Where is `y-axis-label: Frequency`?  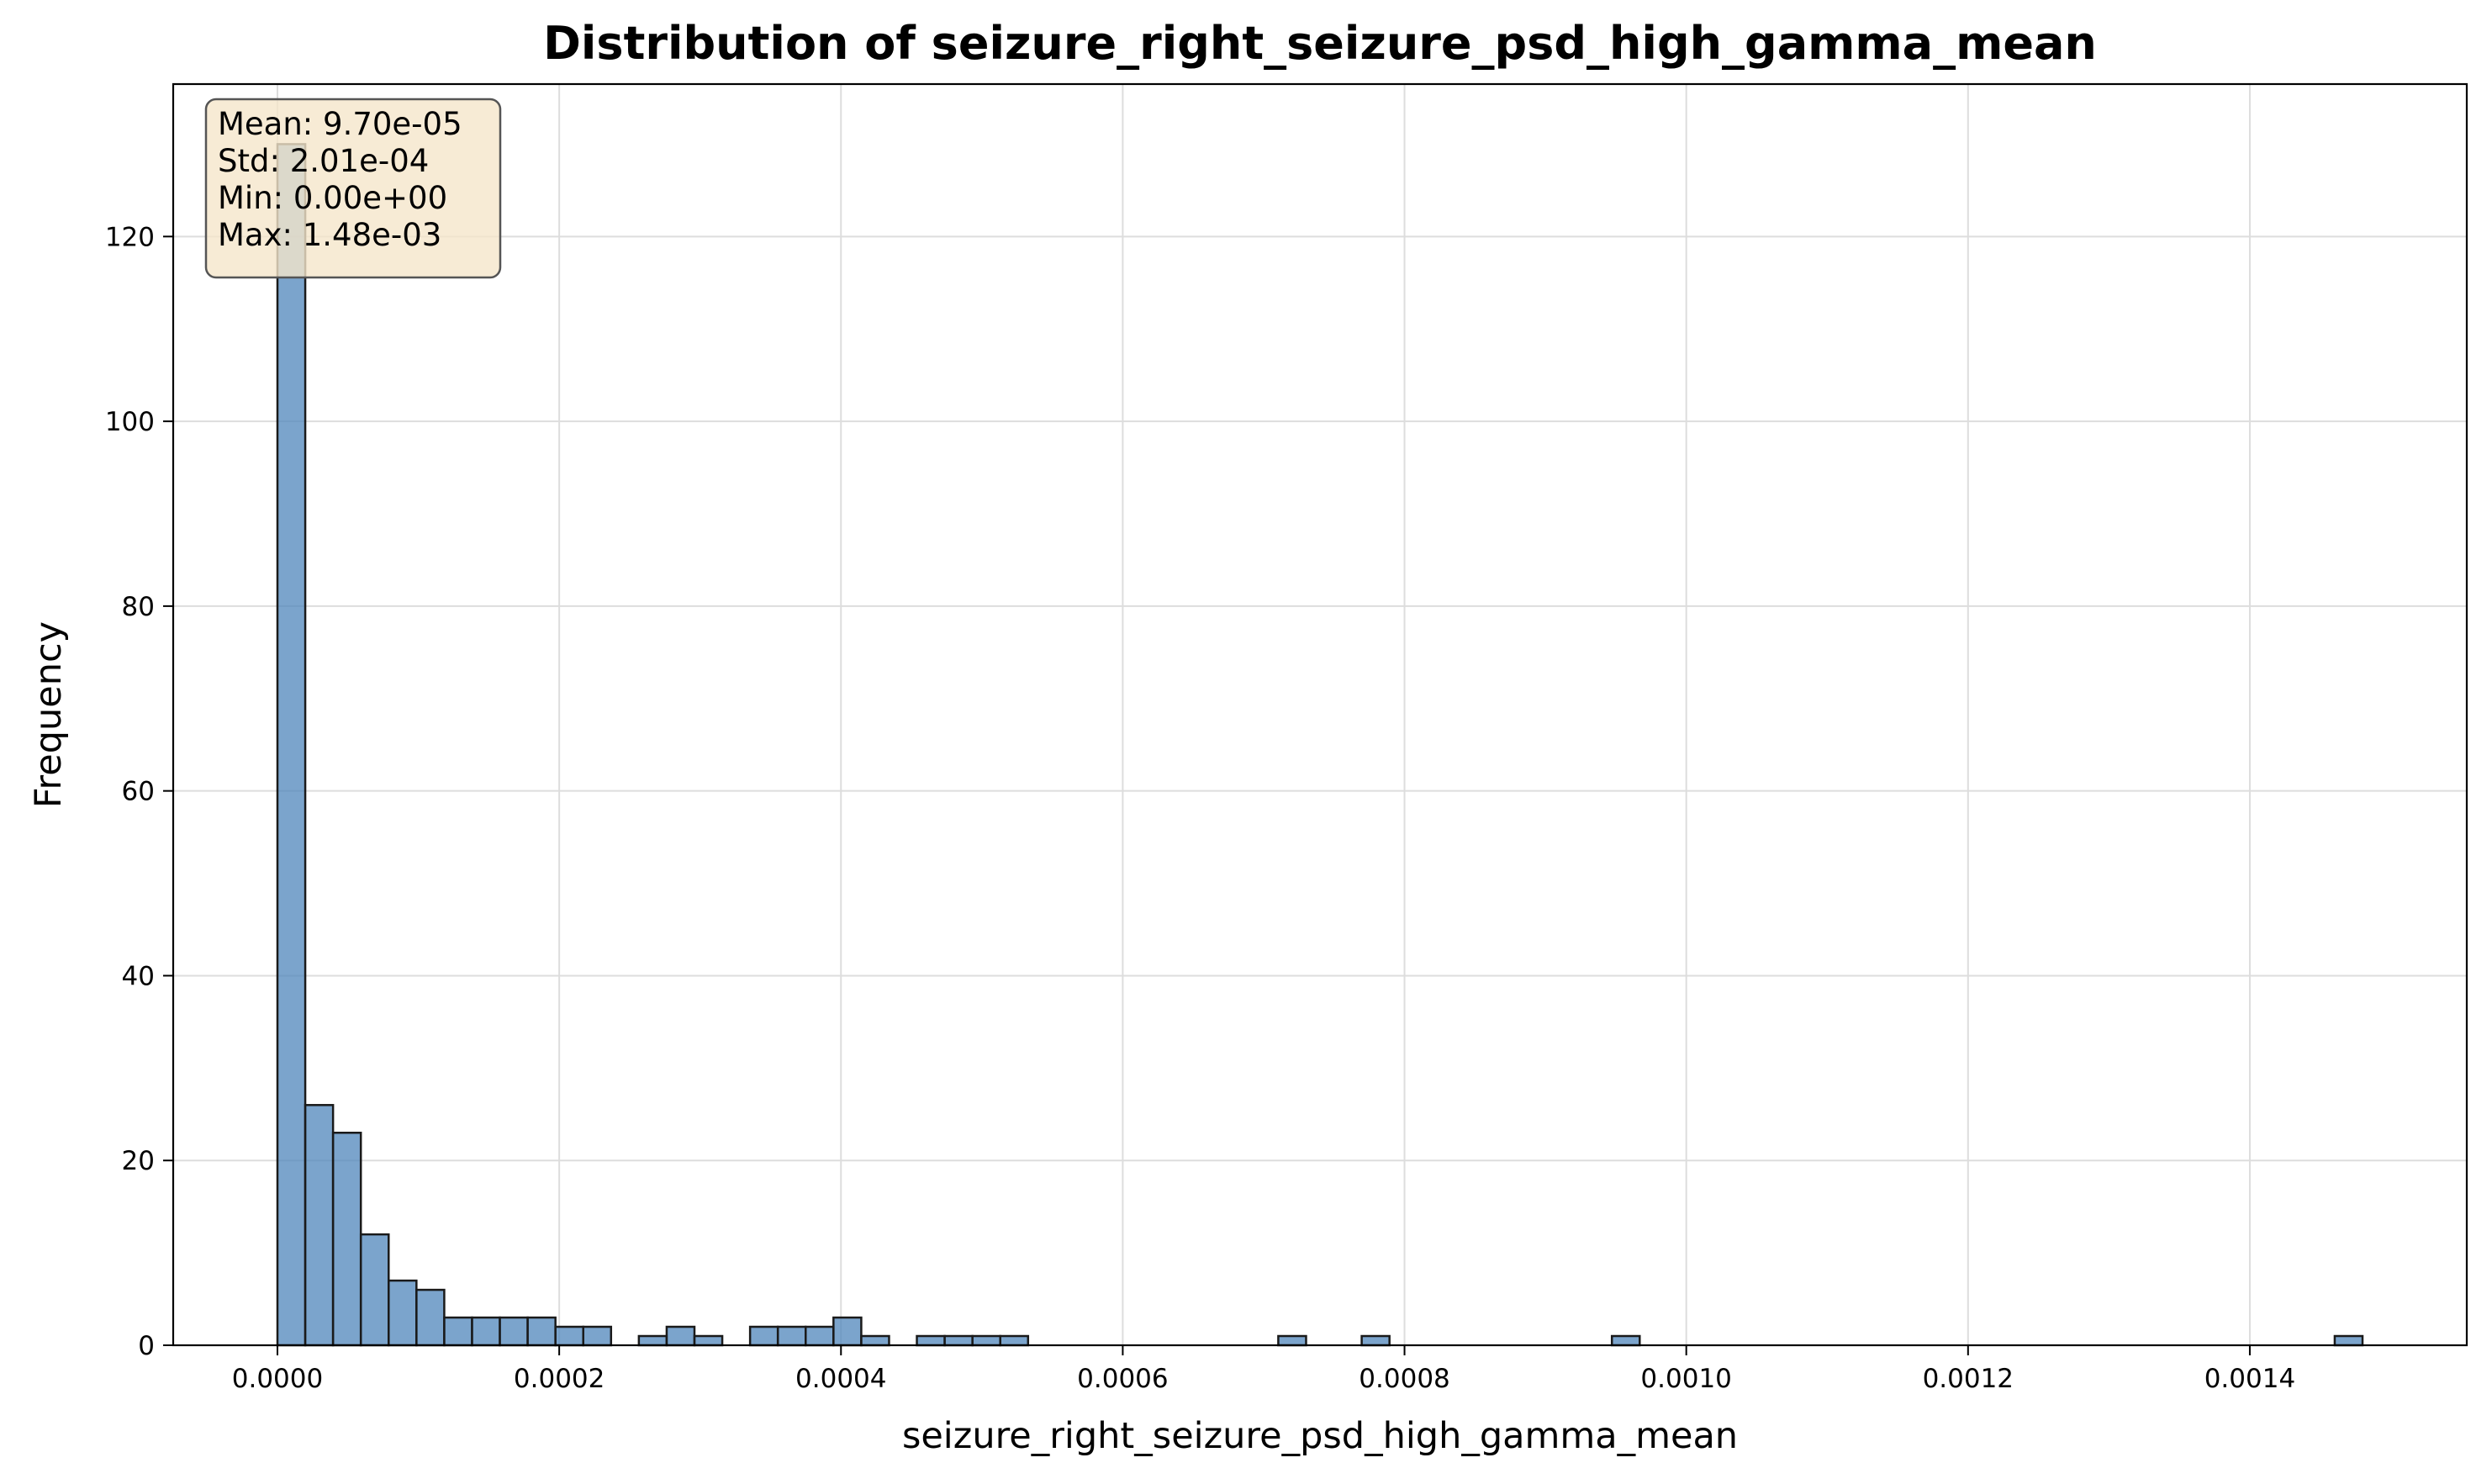
y-axis-label: Frequency is located at coordinates (49, 714).